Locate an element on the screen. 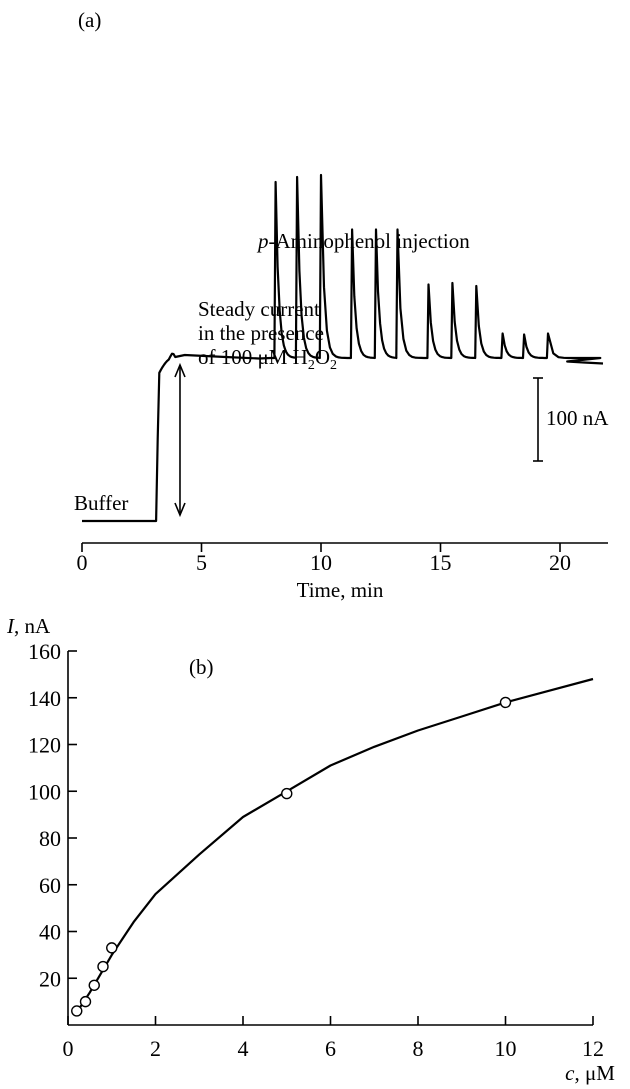 The image size is (630, 1089). panel-b-x-tick-label: 8 is located at coordinates (418, 1048).